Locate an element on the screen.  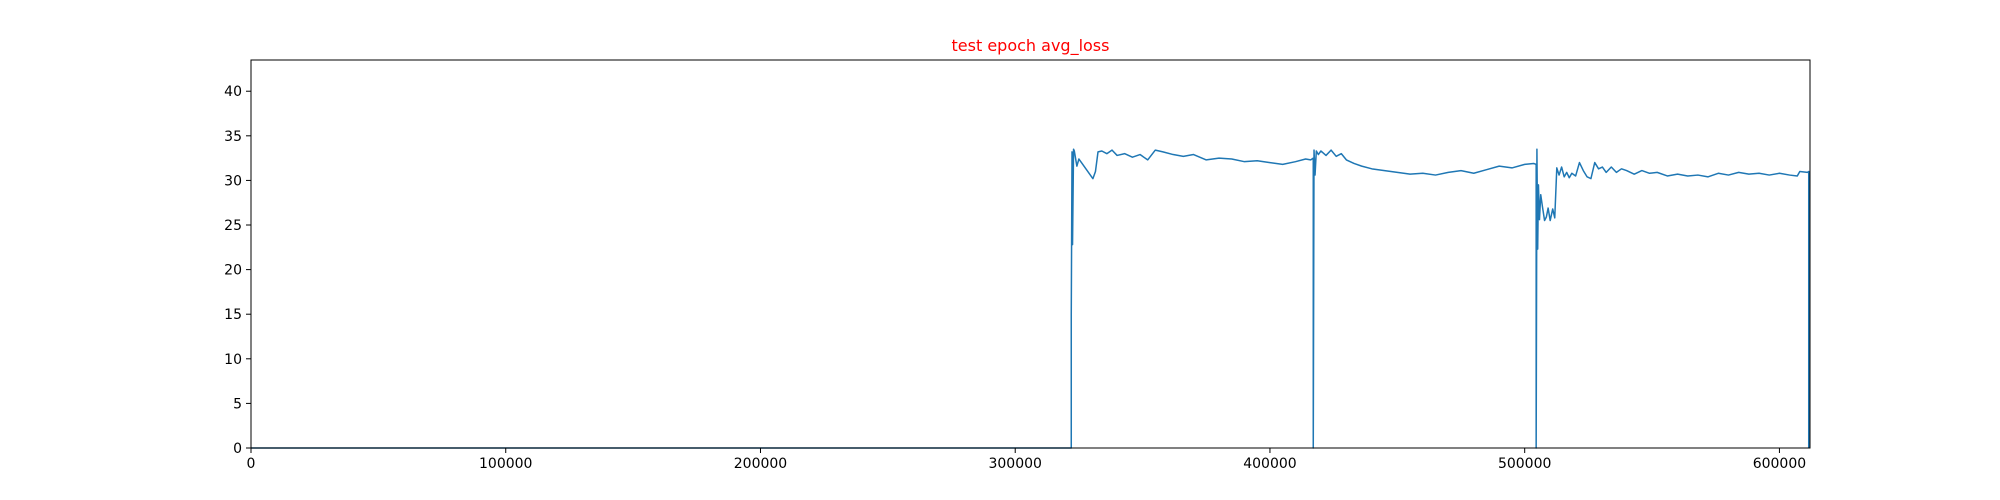
x-tick-label: 600000 is located at coordinates (1779, 464).